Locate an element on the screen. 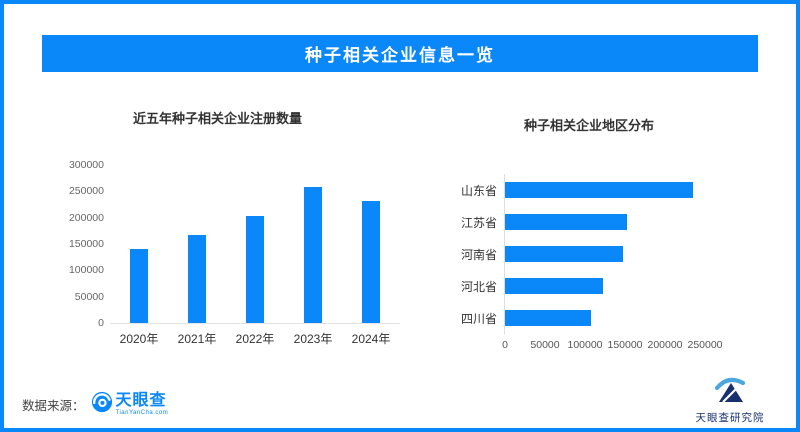 Image resolution: width=800 pixels, height=432 pixels. page-title: 种子相关企业信息一览 is located at coordinates (400, 55).